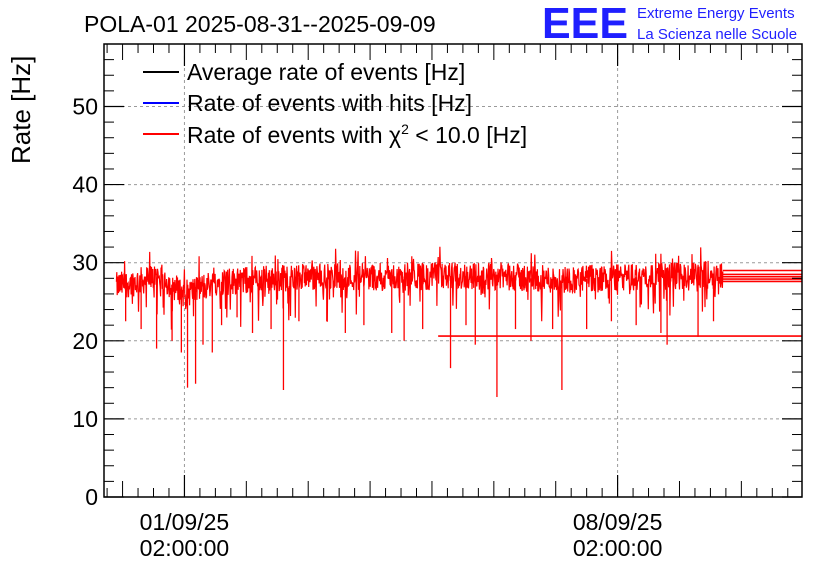  I want to click on y-tick-label: 0, so click(91, 497).